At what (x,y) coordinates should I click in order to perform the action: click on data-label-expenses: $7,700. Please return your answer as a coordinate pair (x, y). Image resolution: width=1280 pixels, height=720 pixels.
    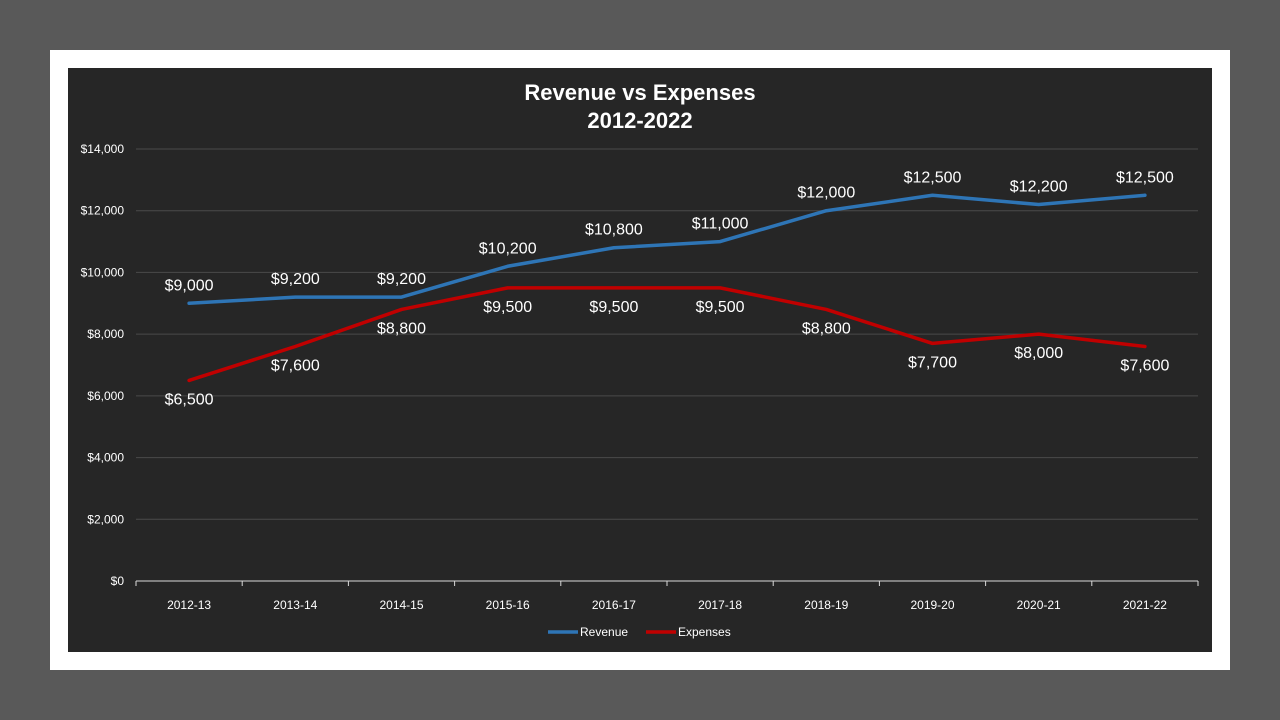
    Looking at the image, I should click on (932, 362).